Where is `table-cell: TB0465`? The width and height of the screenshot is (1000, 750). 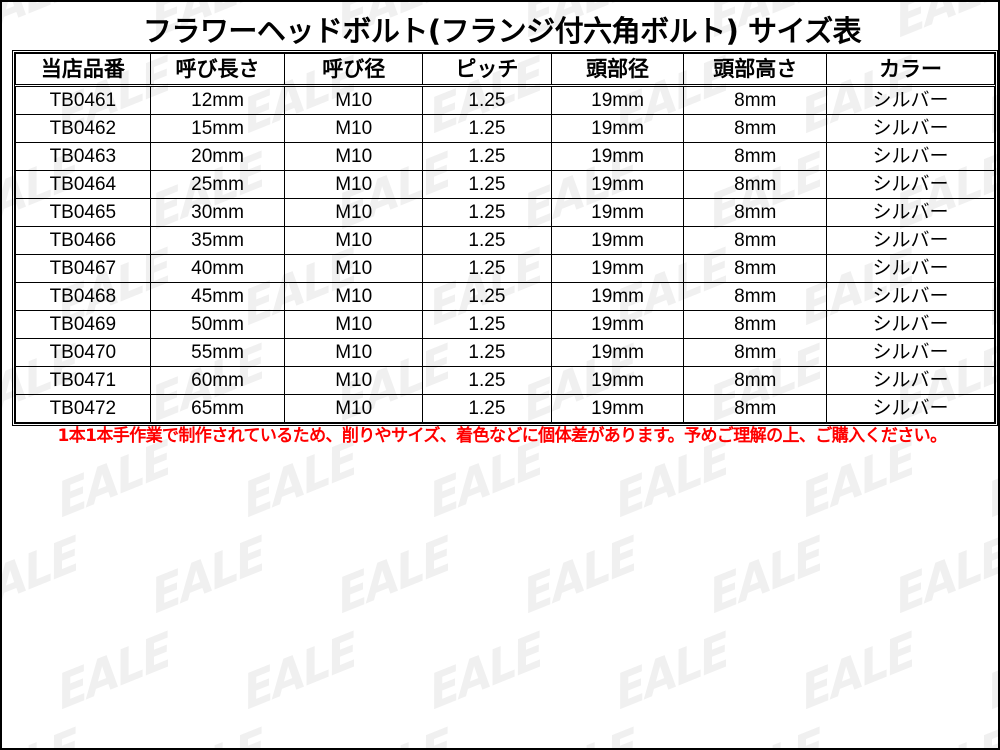 table-cell: TB0465 is located at coordinates (83, 212).